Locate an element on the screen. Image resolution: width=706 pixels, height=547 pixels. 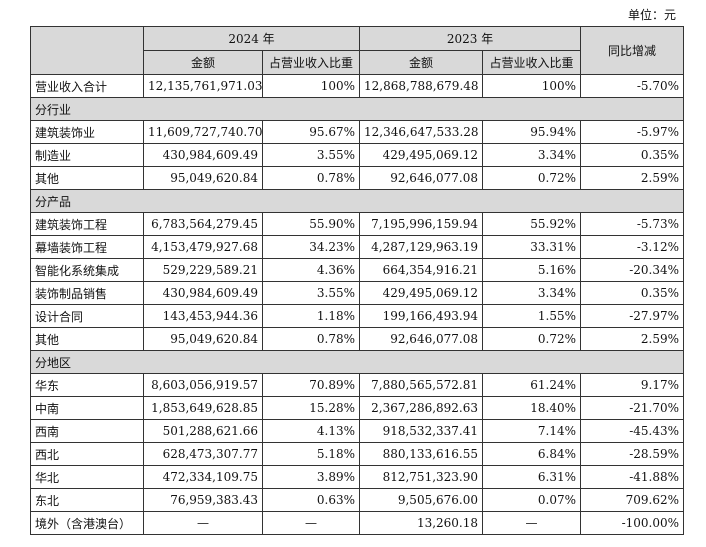
share-2024-cell: 95.67% is located at coordinates (311, 132).